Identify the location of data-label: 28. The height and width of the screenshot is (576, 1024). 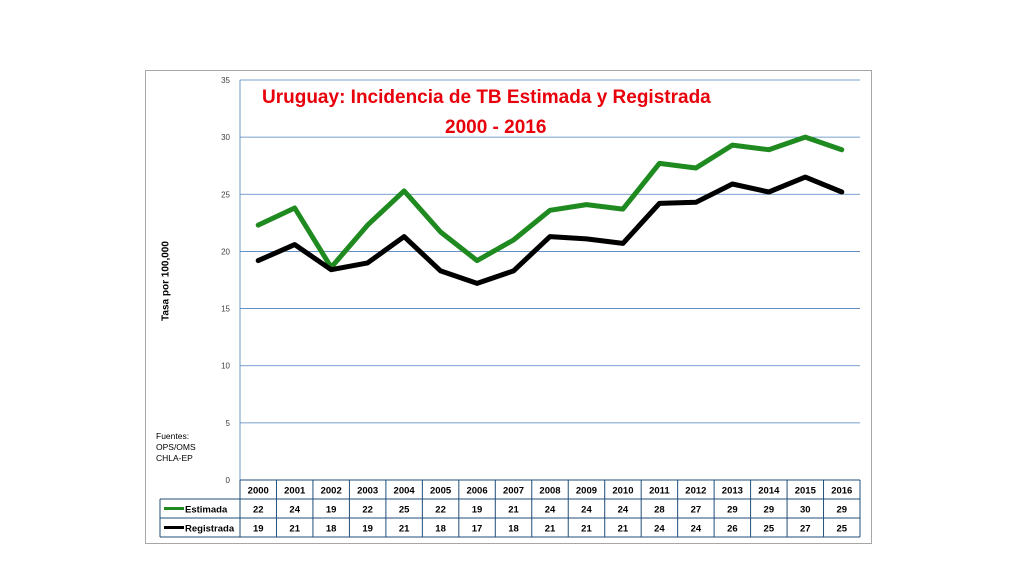
(659, 510).